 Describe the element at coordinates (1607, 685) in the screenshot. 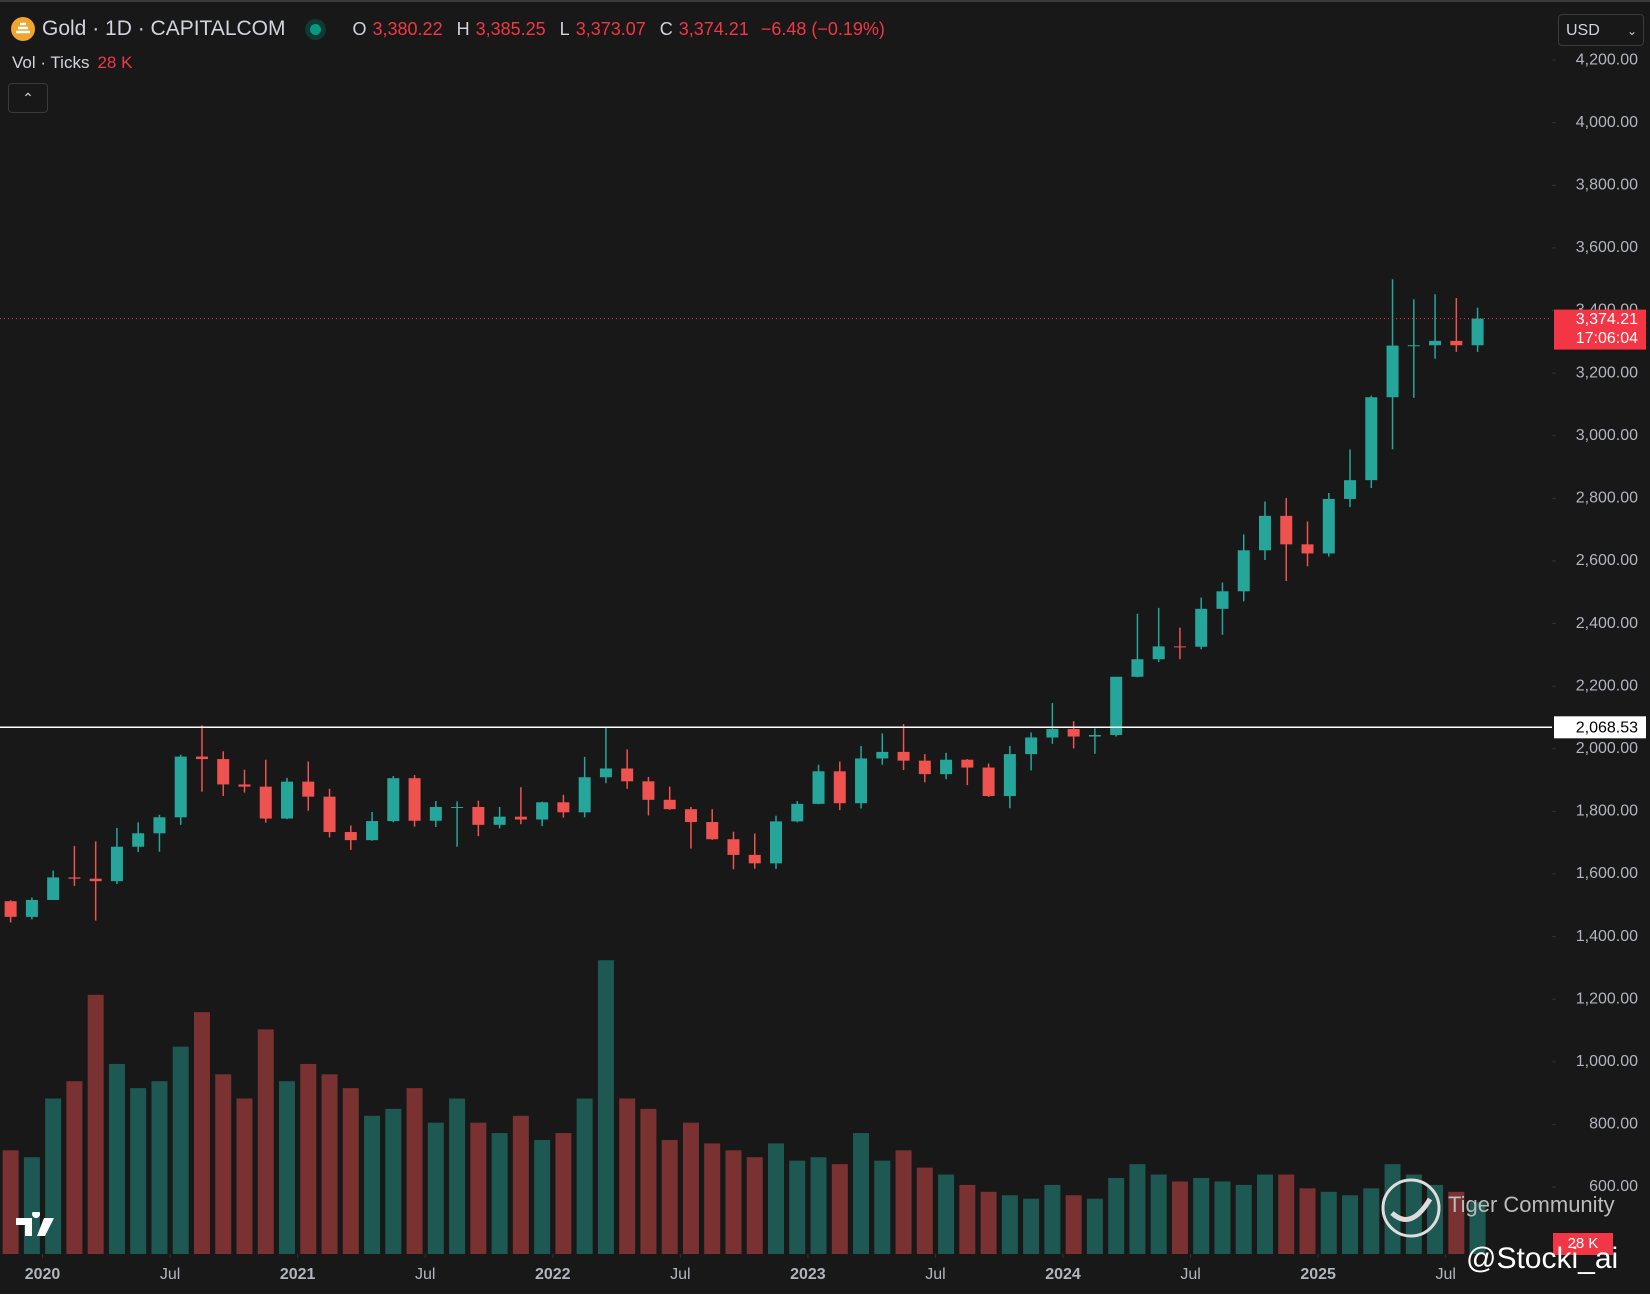

I see `y-tick-label: 2,200.00` at that location.